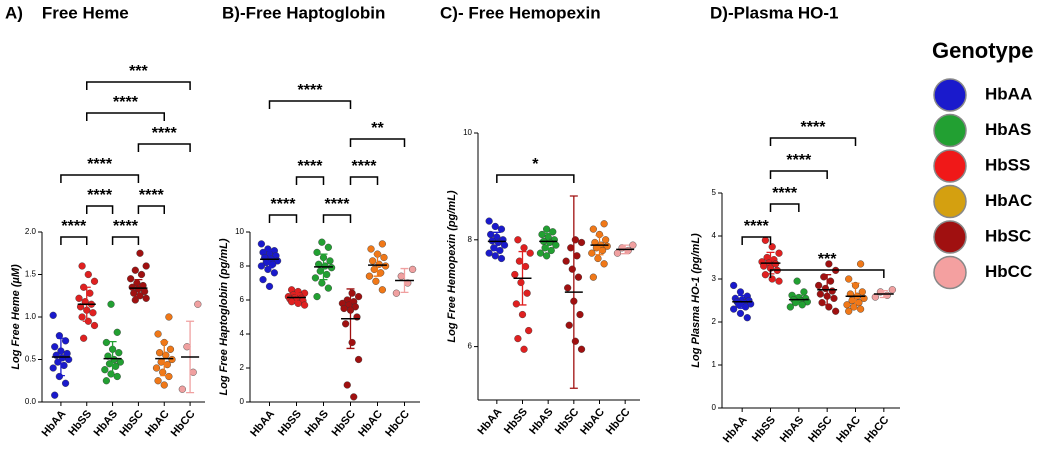 This screenshot has width=1045, height=458. Describe the element at coordinates (242, 401) in the screenshot. I see `y-tick-label: 0` at that location.